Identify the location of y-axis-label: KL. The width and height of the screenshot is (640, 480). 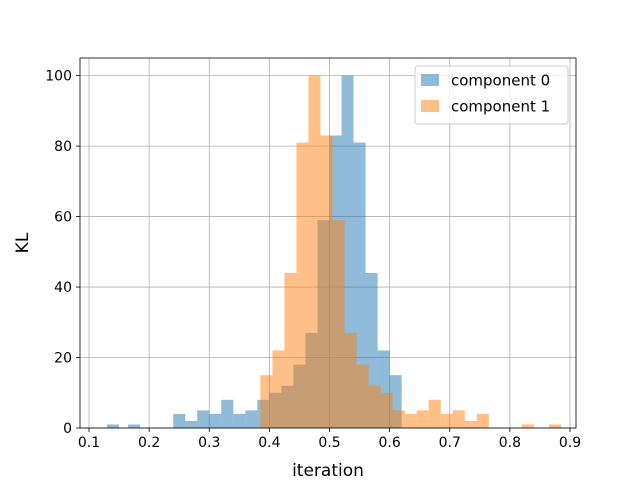
(23, 242).